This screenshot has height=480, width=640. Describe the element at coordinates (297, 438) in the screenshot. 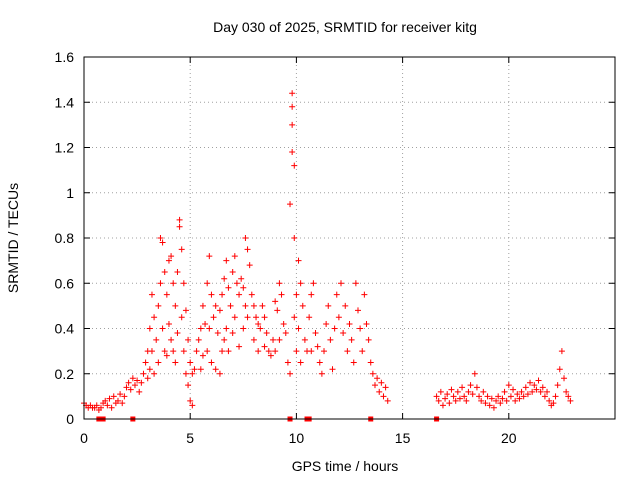

I see `x-tick-label: 10` at that location.